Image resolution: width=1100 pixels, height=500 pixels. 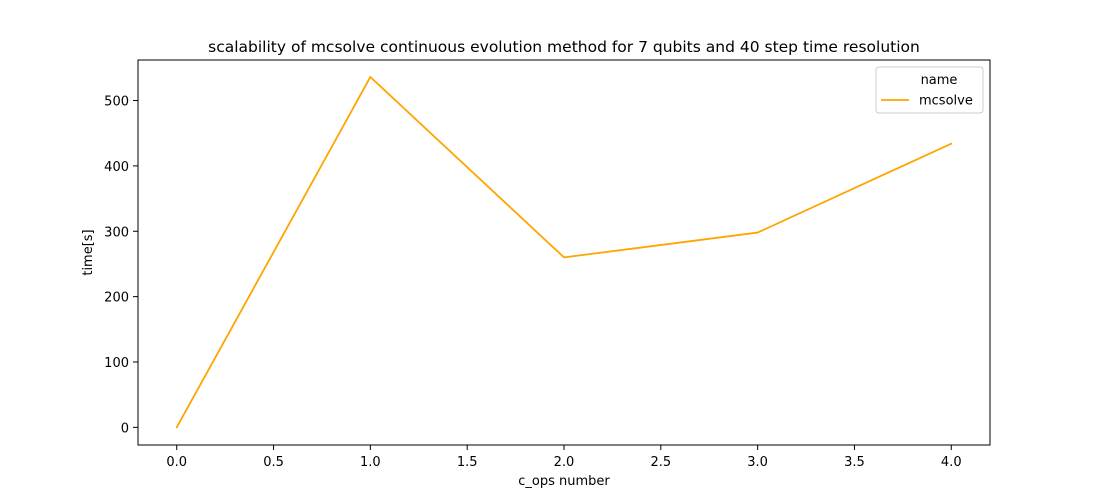 I want to click on x-axis-ticks: 0.0 0.5 1.0 1.5 2.0 2.5 3.0 3.5 4.0, so click(x=564, y=457).